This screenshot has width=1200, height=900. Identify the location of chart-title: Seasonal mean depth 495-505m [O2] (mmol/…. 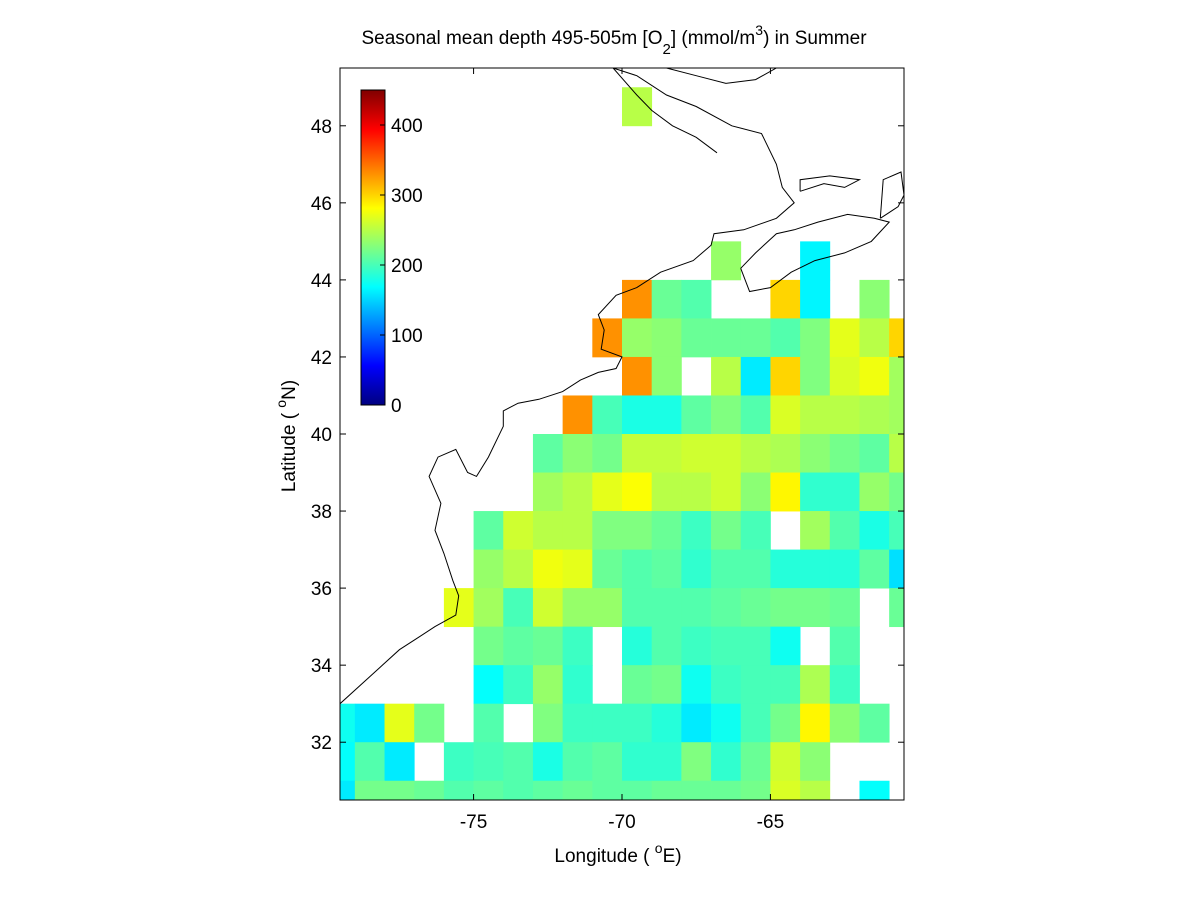
(614, 40).